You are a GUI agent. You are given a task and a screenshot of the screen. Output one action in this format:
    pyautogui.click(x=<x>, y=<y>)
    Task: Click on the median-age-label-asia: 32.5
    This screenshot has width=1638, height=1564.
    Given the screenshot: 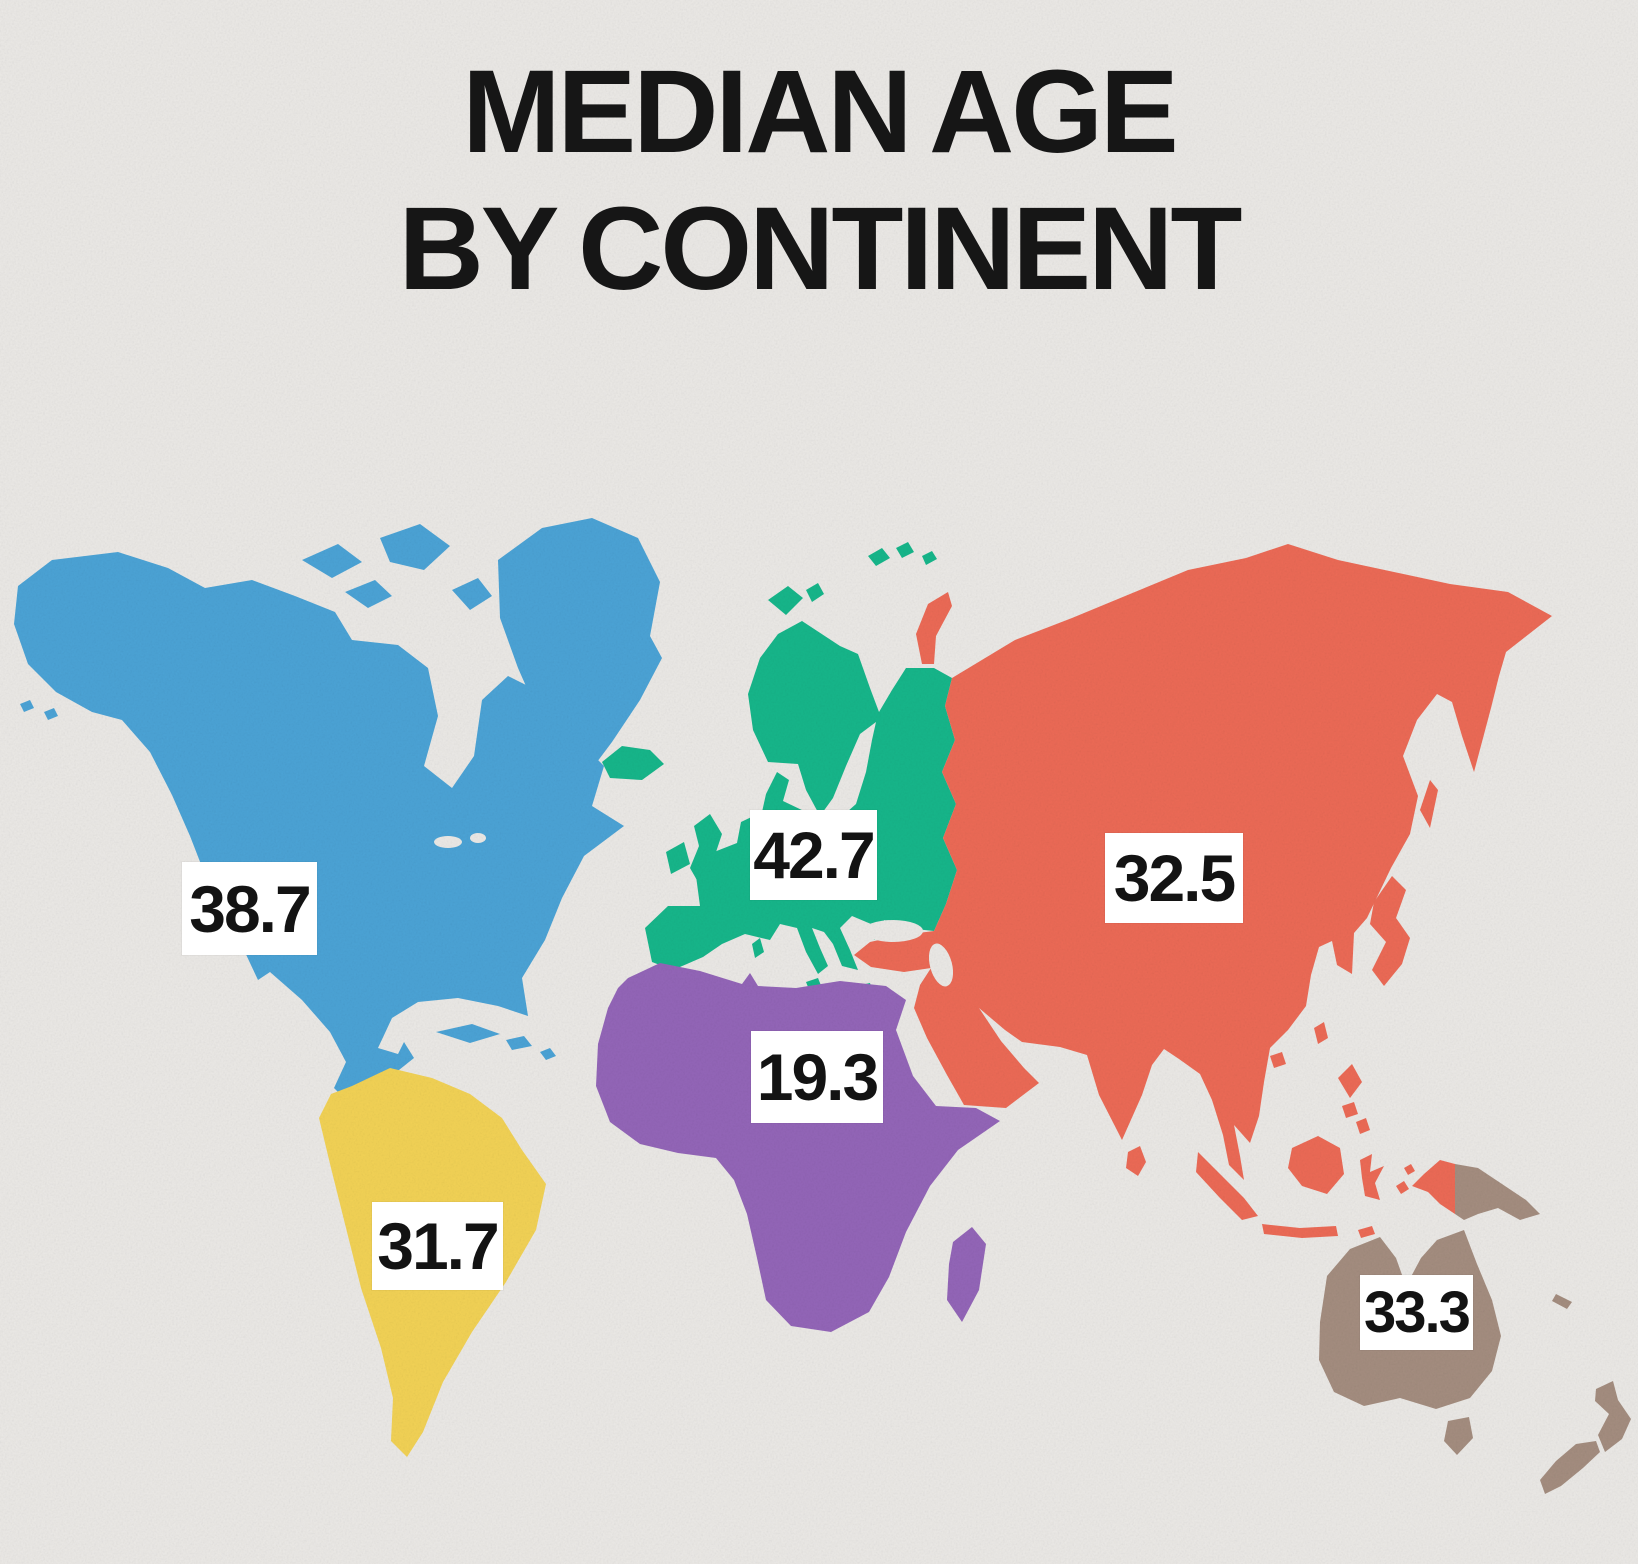 What is the action you would take?
    pyautogui.click(x=1174, y=878)
    